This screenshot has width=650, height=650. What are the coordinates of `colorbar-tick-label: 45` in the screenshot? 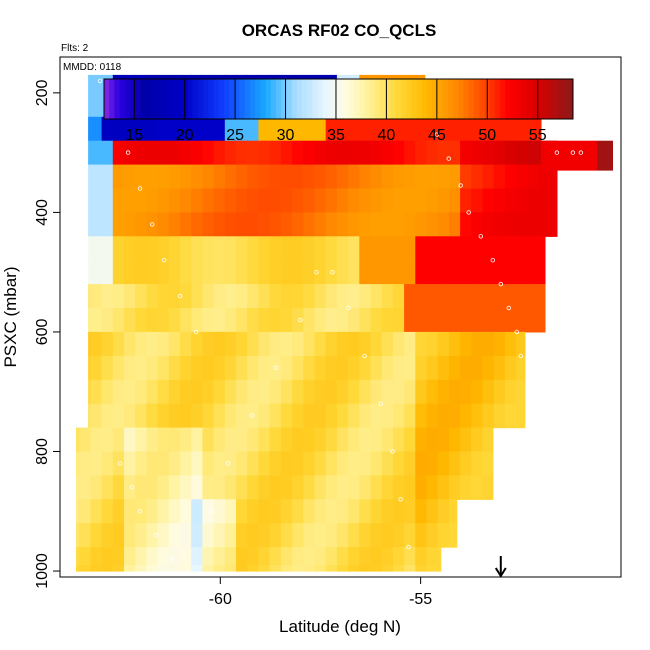 It's located at (437, 135).